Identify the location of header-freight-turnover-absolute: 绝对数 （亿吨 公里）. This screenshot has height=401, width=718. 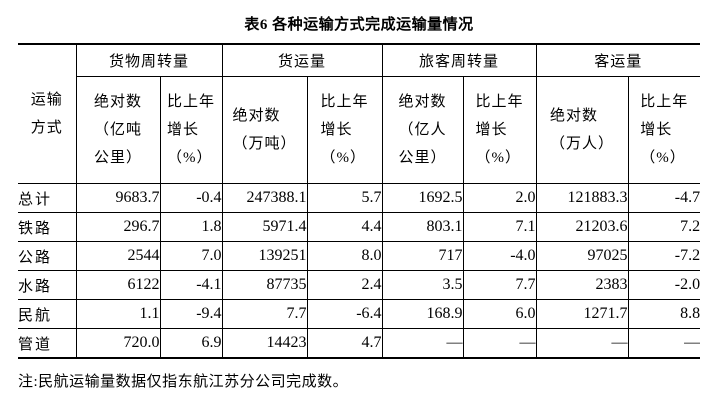
(118, 130).